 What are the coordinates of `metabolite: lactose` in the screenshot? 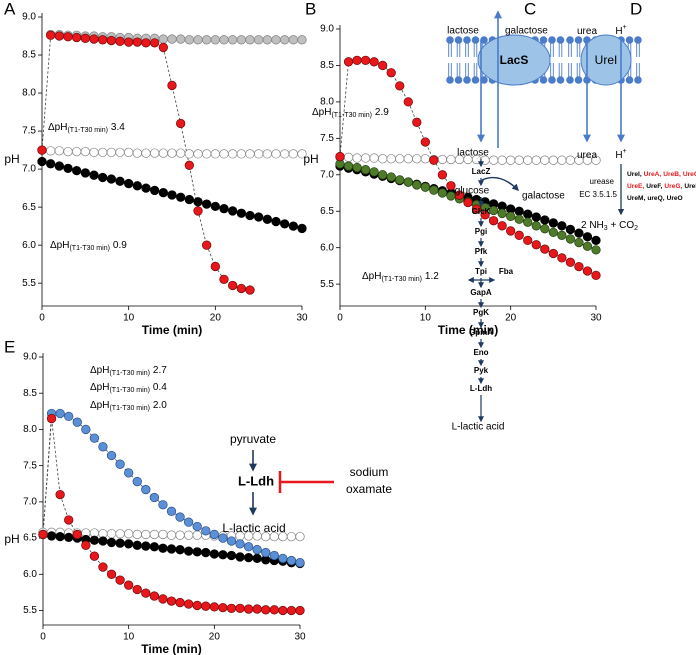 It's located at (463, 31).